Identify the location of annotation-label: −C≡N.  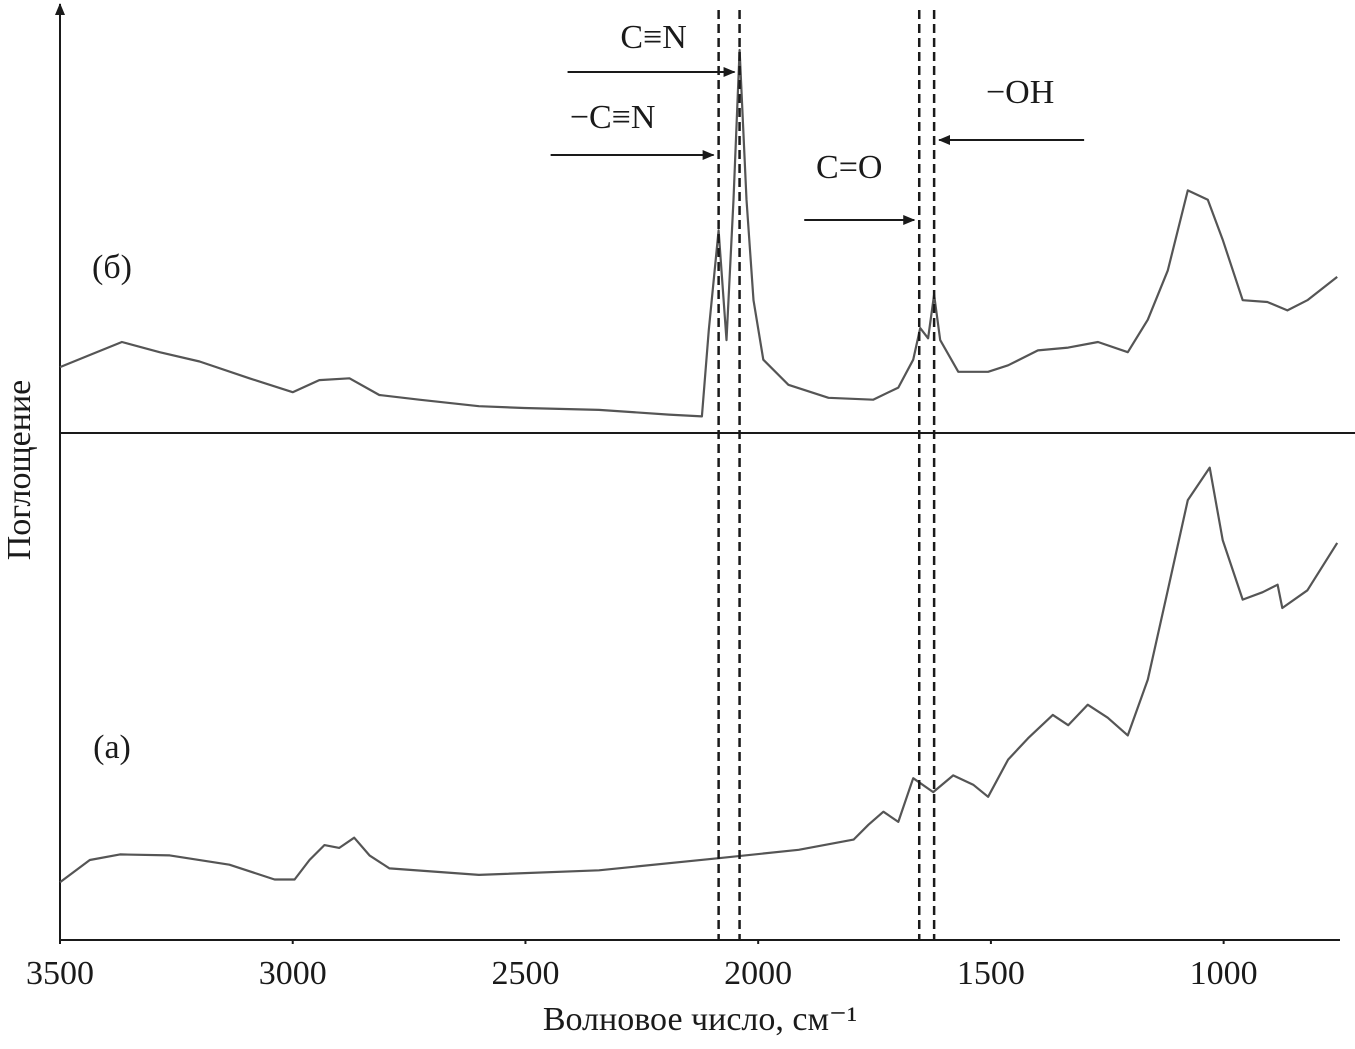
(613, 117).